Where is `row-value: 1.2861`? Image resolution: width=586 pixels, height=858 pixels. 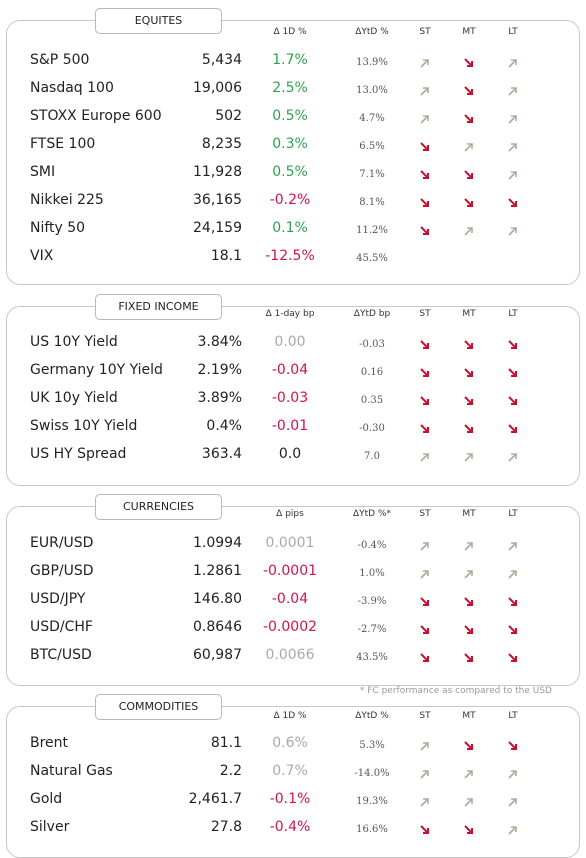 row-value: 1.2861 is located at coordinates (217, 571).